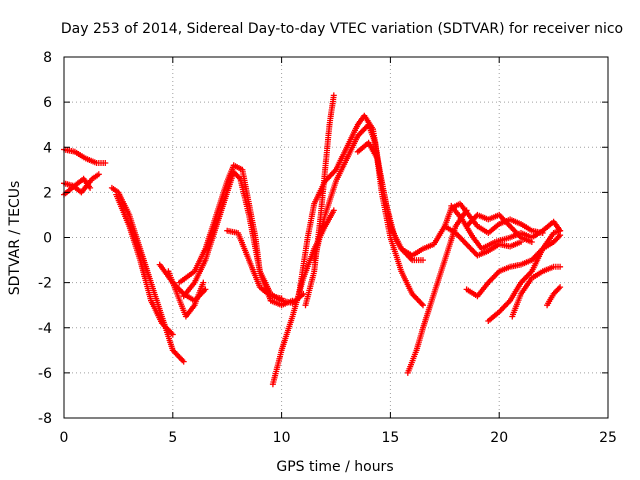 The image size is (640, 480). What do you see at coordinates (334, 467) in the screenshot?
I see `x-axis-title: GPS time / hours` at bounding box center [334, 467].